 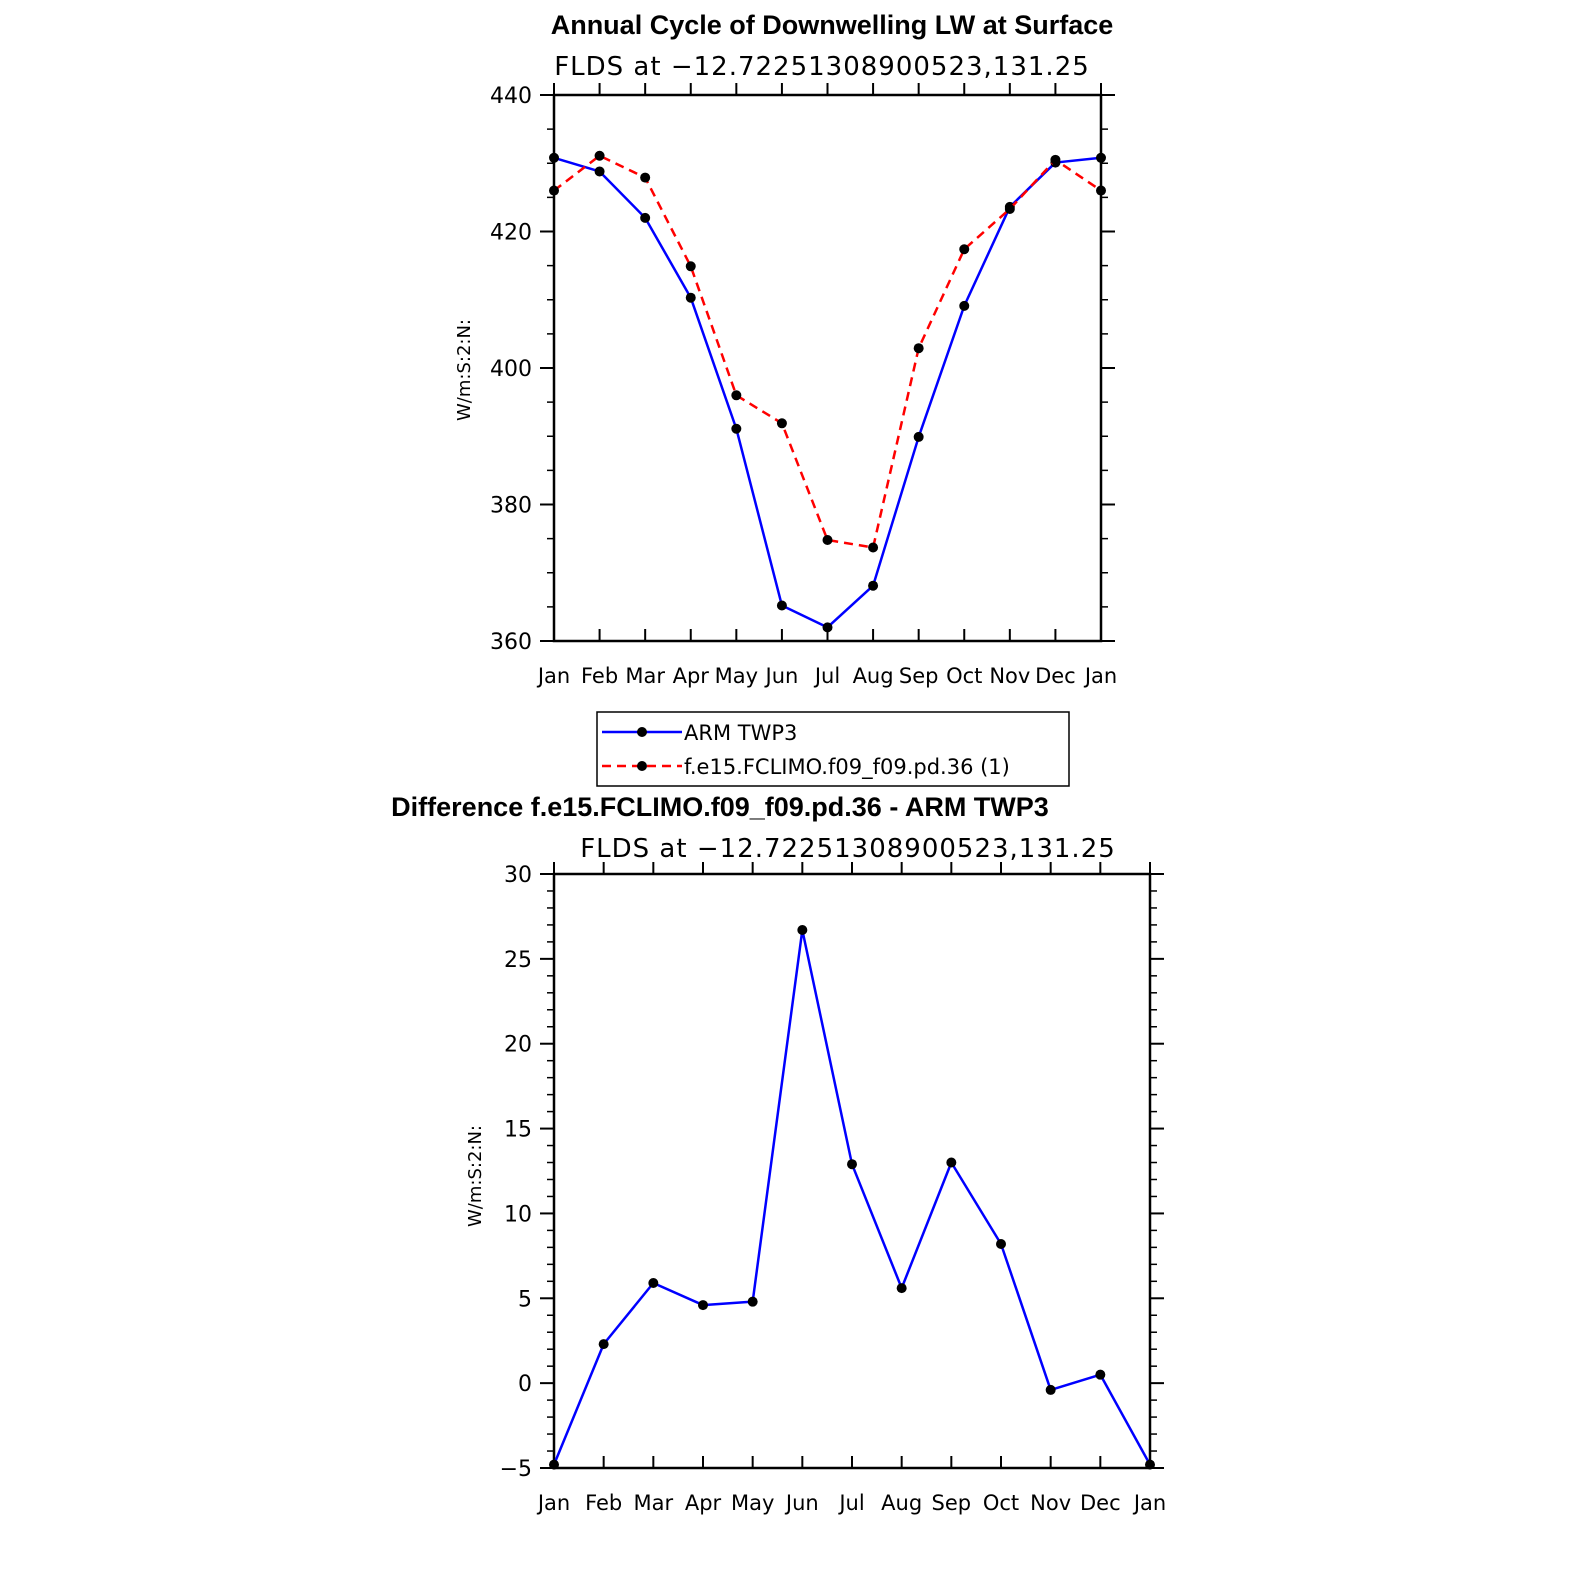 What do you see at coordinates (1100, 1503) in the screenshot?
I see `bottom-xtick-label: Dec` at bounding box center [1100, 1503].